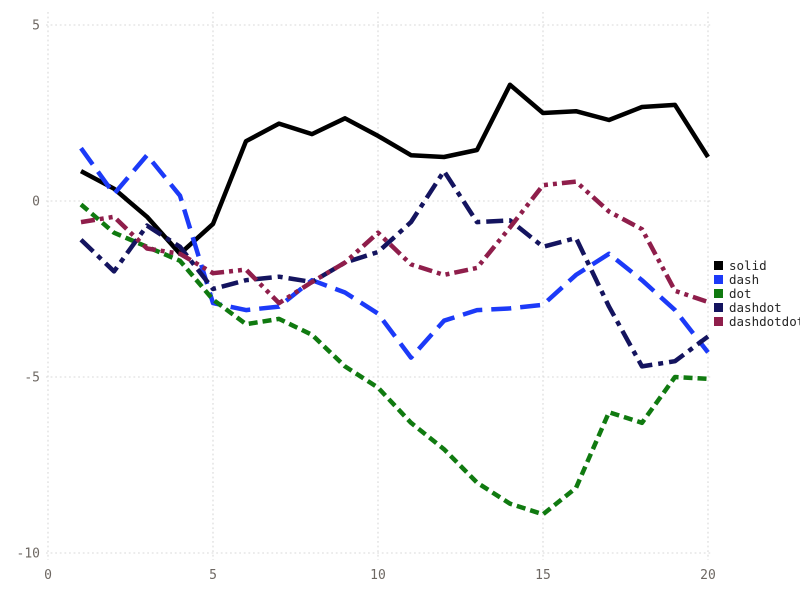  What do you see at coordinates (764, 321) in the screenshot?
I see `legend-label: dashdotdot` at bounding box center [764, 321].